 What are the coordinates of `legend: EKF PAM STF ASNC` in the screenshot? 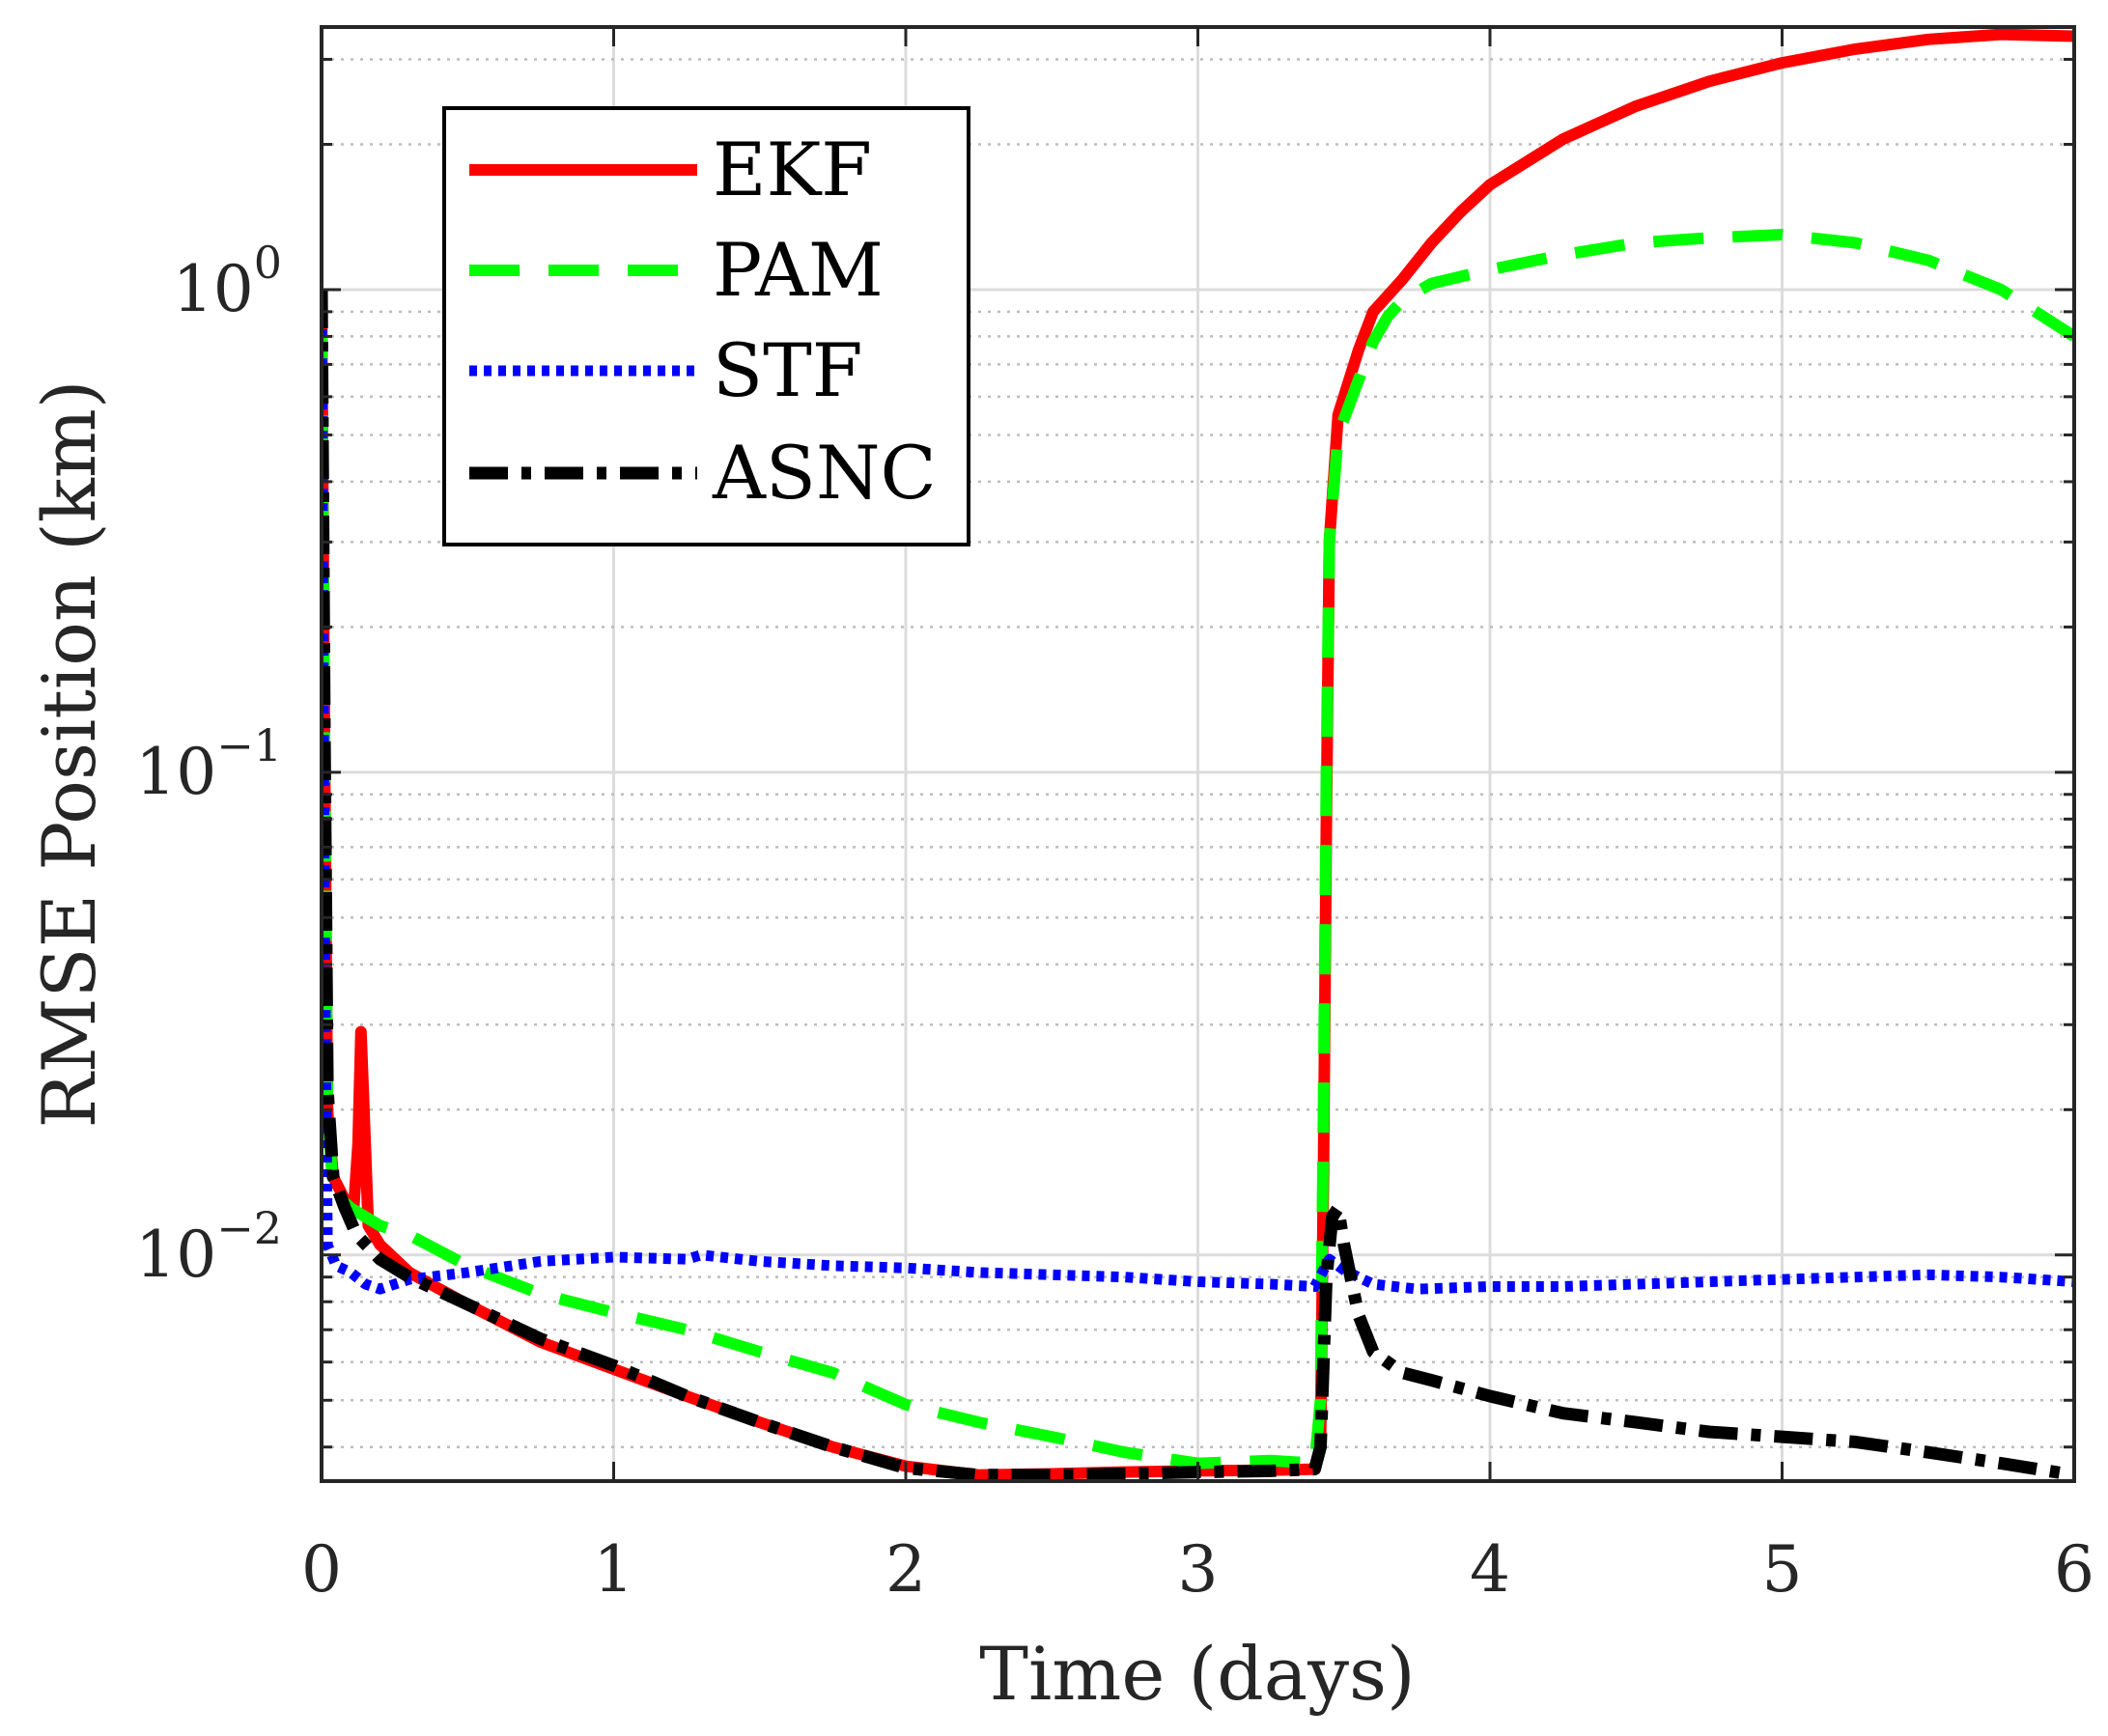 It's located at (706, 326).